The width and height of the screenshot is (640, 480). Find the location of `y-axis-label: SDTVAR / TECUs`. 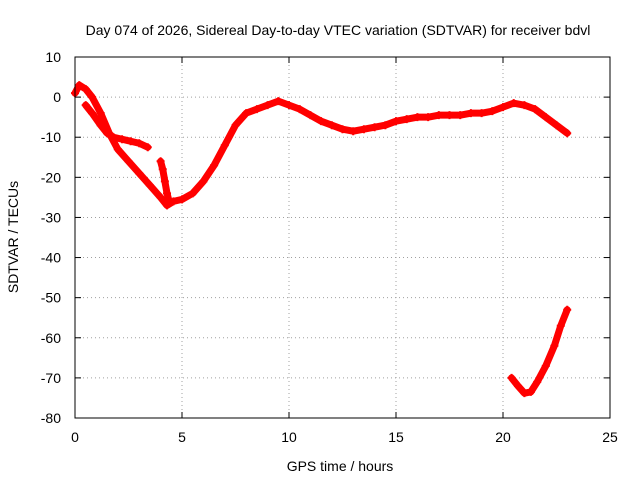

y-axis-label: SDTVAR / TECUs is located at coordinates (13, 237).